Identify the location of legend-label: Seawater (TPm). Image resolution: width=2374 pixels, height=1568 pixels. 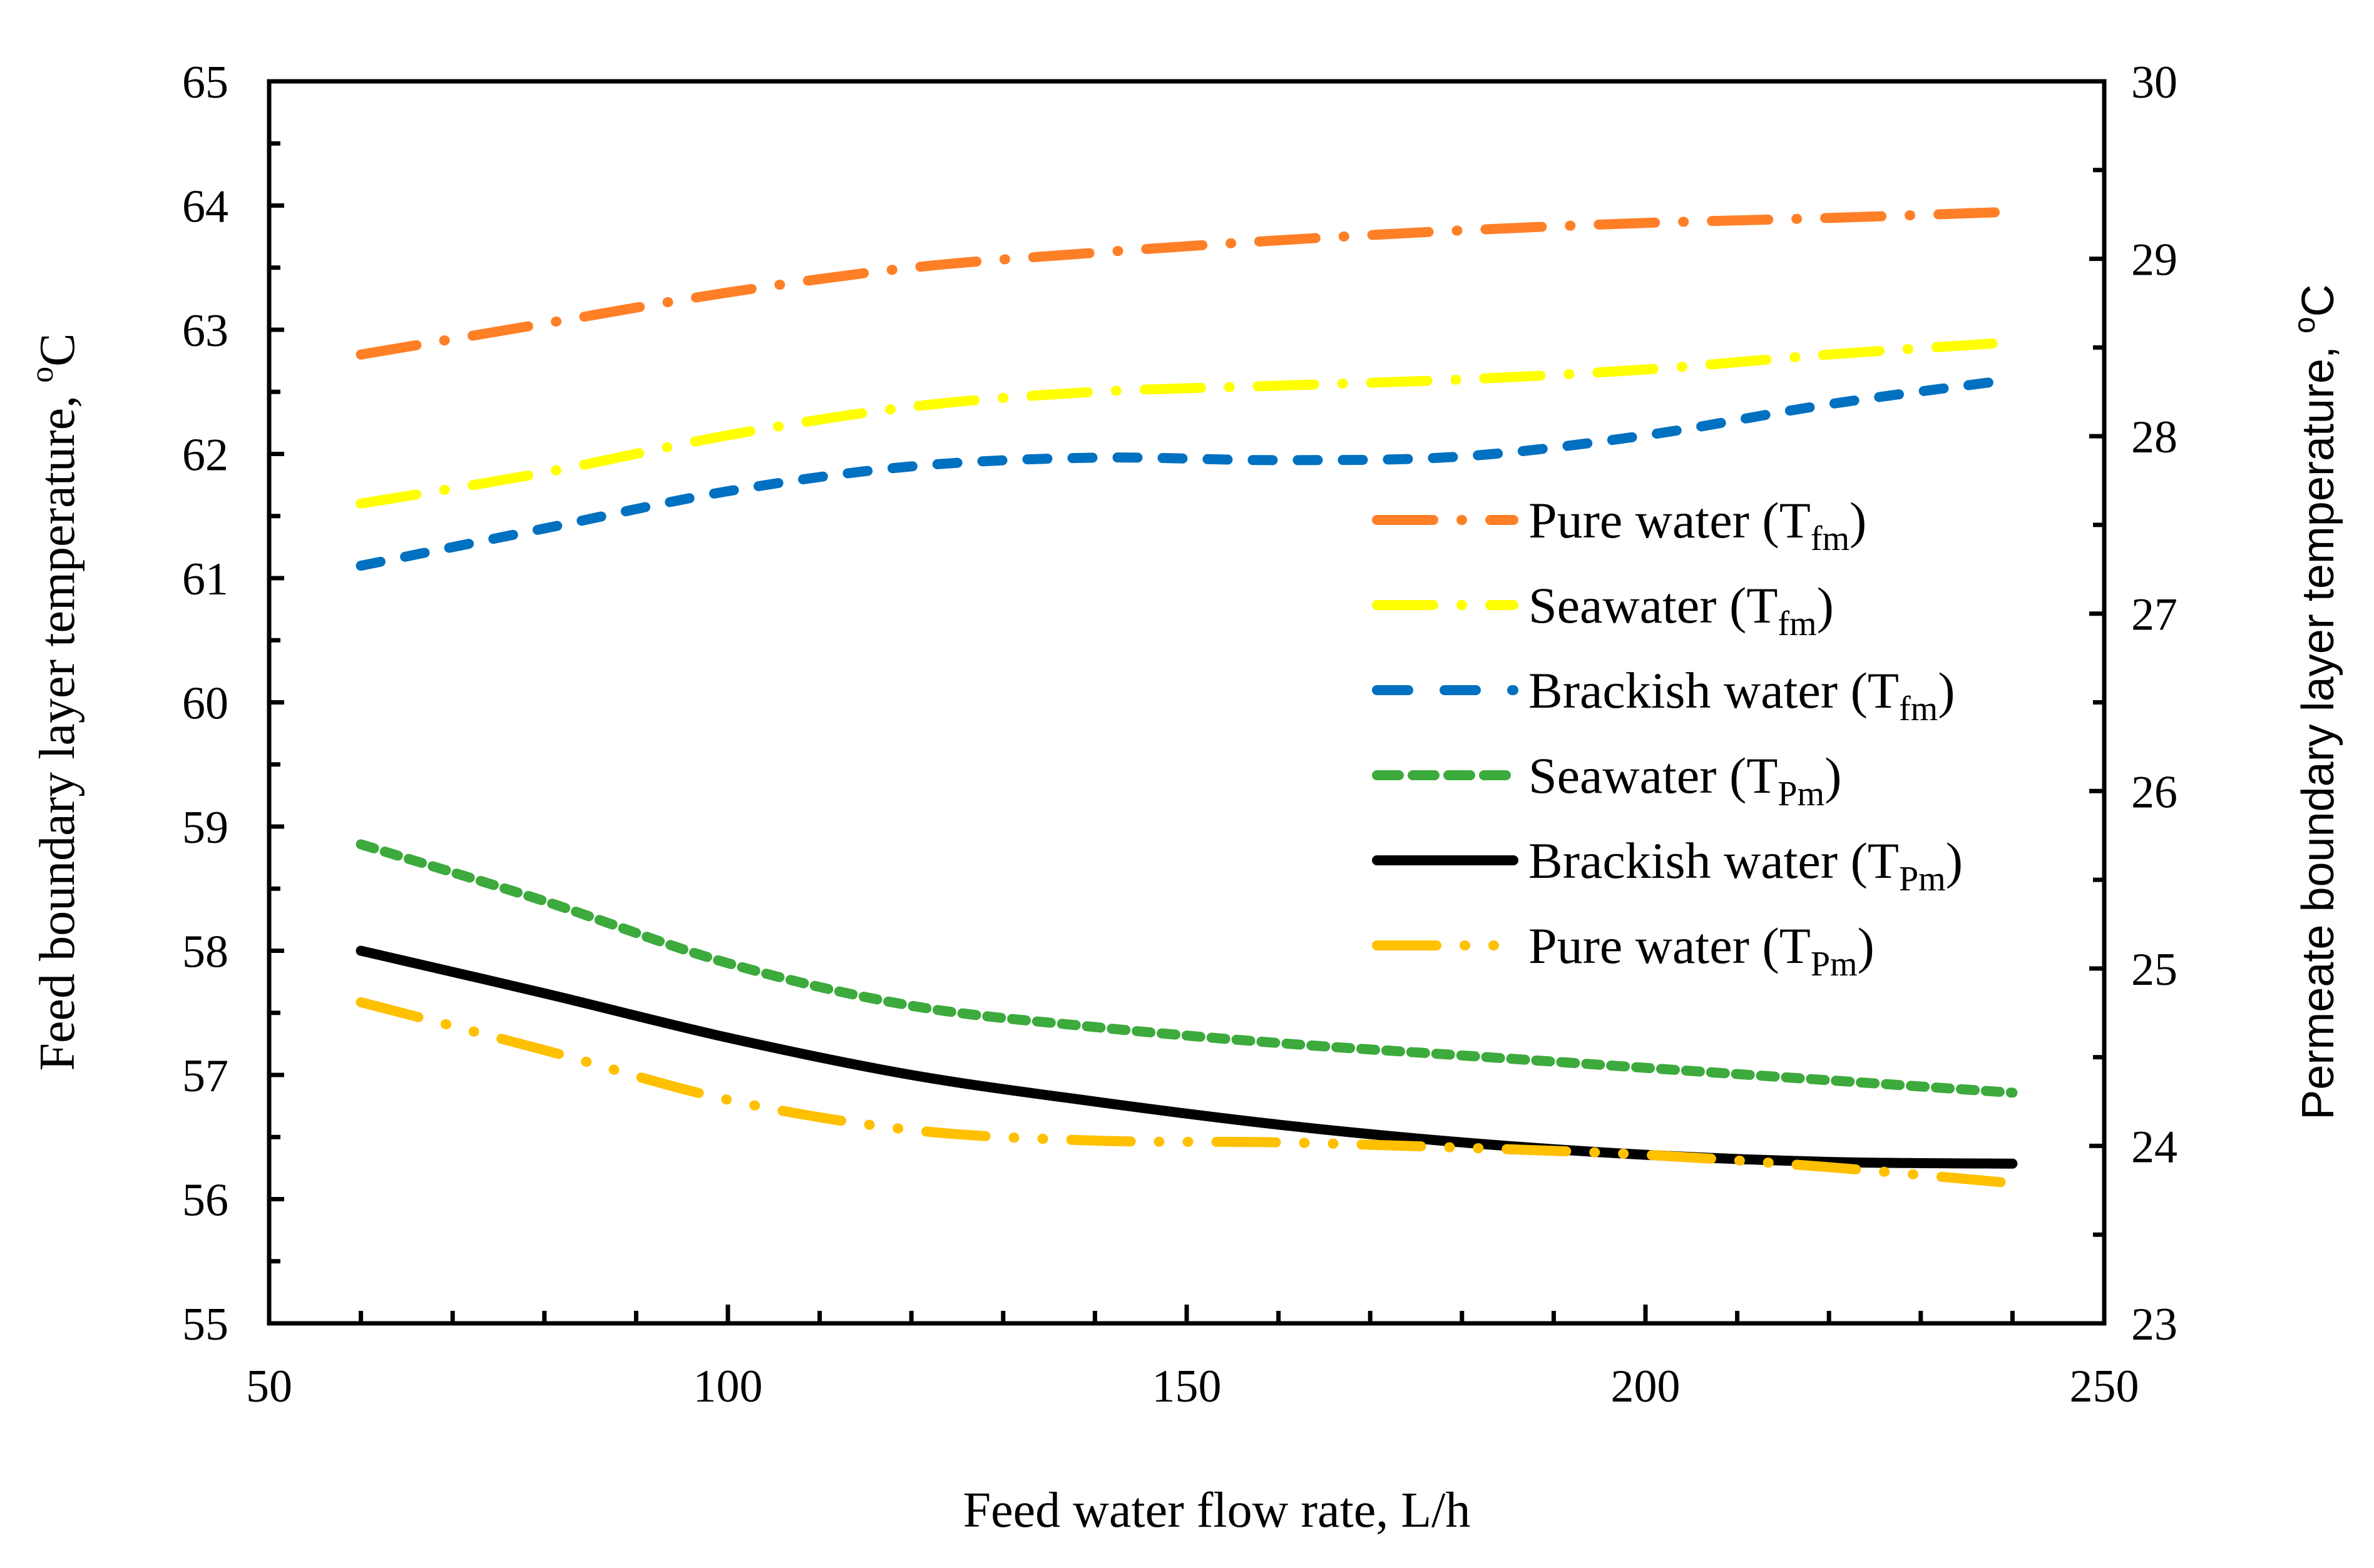
(1684, 780).